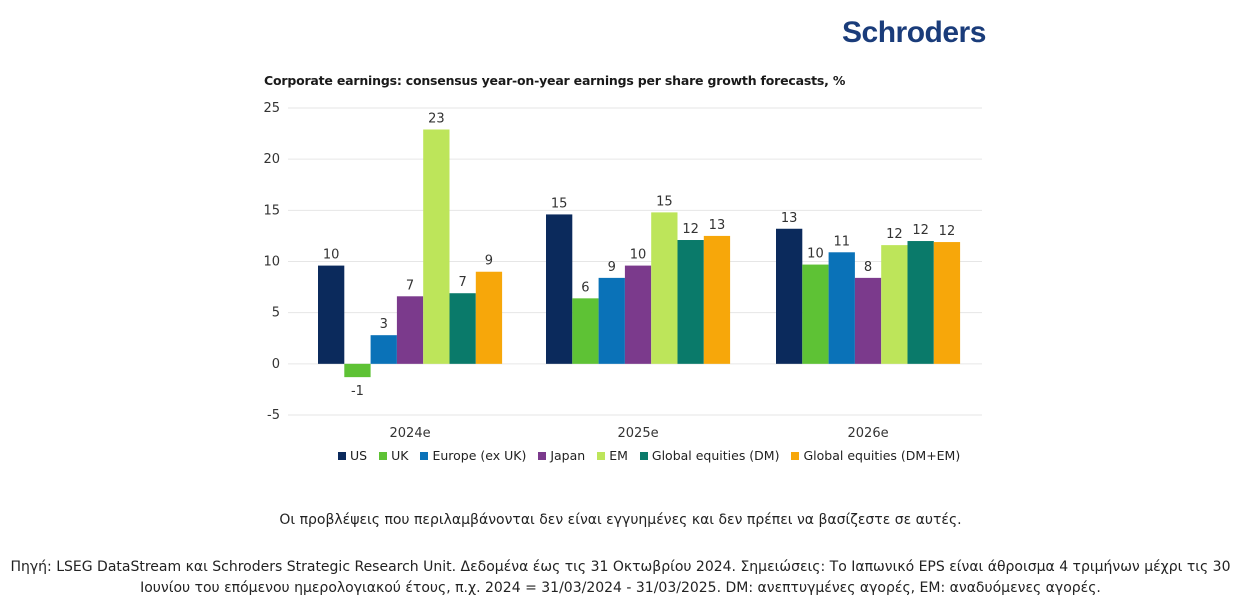 This screenshot has width=1241, height=611. What do you see at coordinates (436, 118) in the screenshot?
I see `data-label: 23` at bounding box center [436, 118].